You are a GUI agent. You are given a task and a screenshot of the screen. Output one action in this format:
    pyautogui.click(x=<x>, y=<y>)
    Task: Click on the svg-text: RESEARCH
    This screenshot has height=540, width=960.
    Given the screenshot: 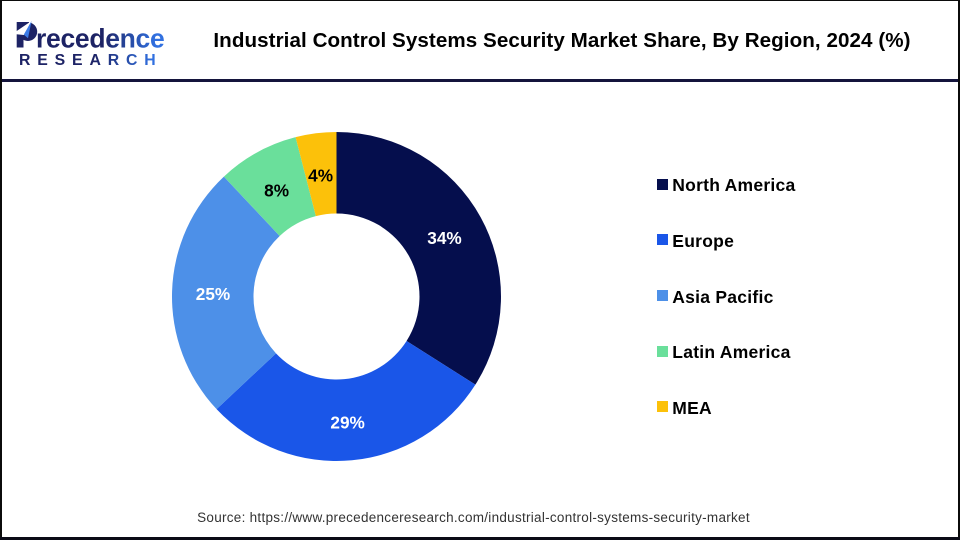 What is the action you would take?
    pyautogui.click(x=91, y=60)
    